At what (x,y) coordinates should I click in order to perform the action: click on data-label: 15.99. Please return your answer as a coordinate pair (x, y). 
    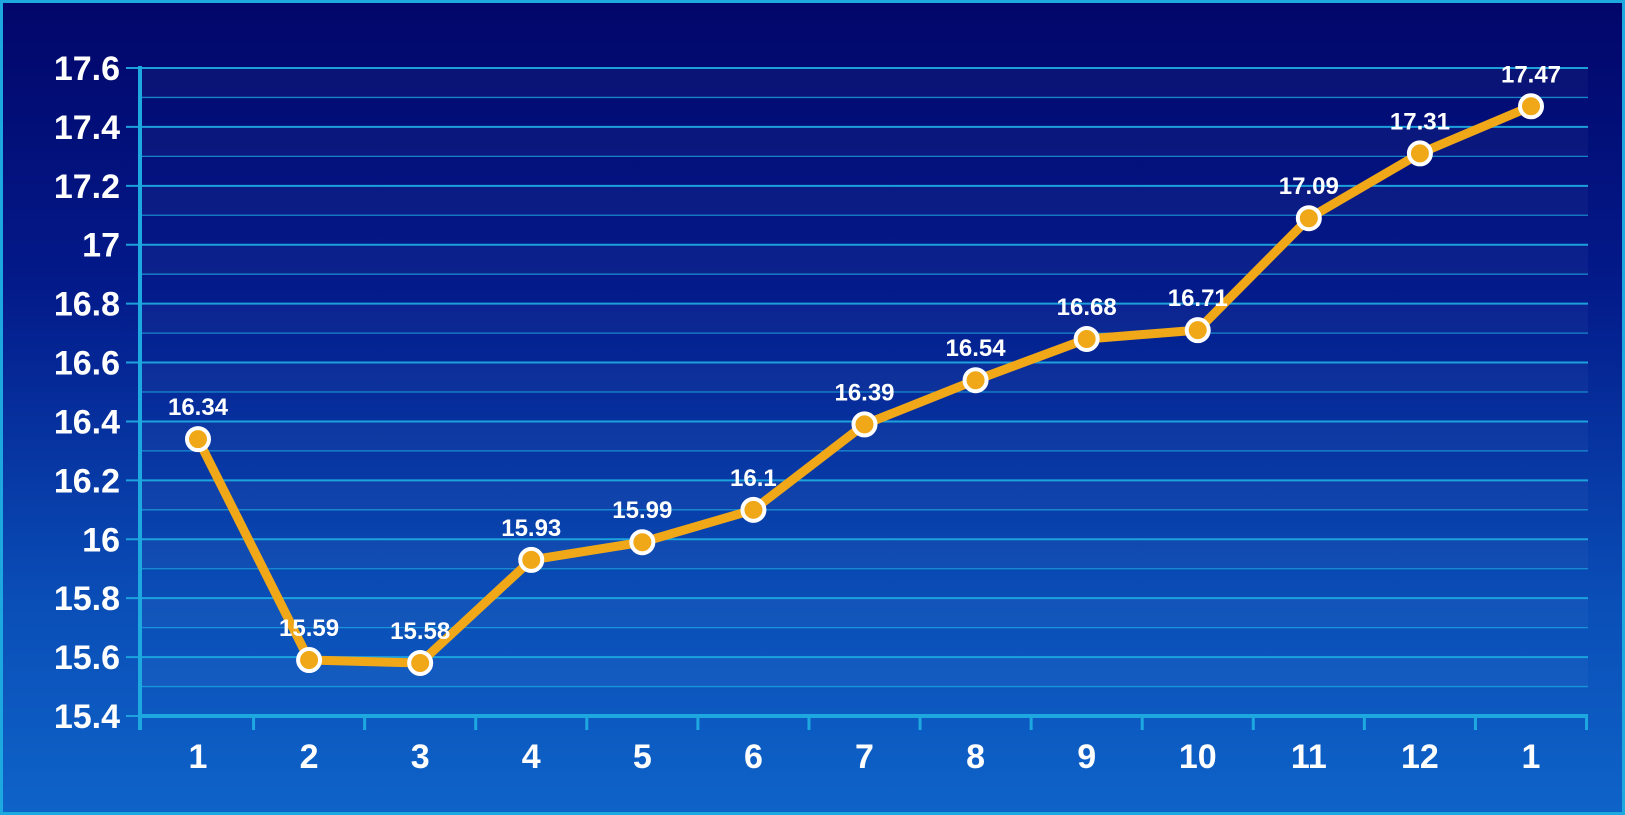
    Looking at the image, I should click on (642, 510).